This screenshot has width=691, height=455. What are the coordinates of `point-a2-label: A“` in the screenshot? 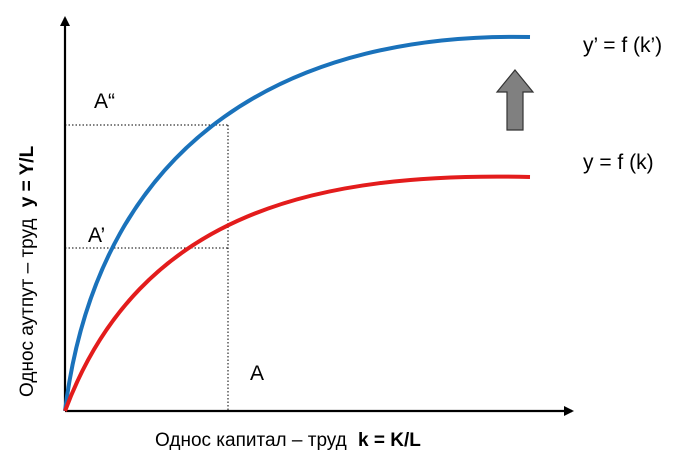 It's located at (104, 101).